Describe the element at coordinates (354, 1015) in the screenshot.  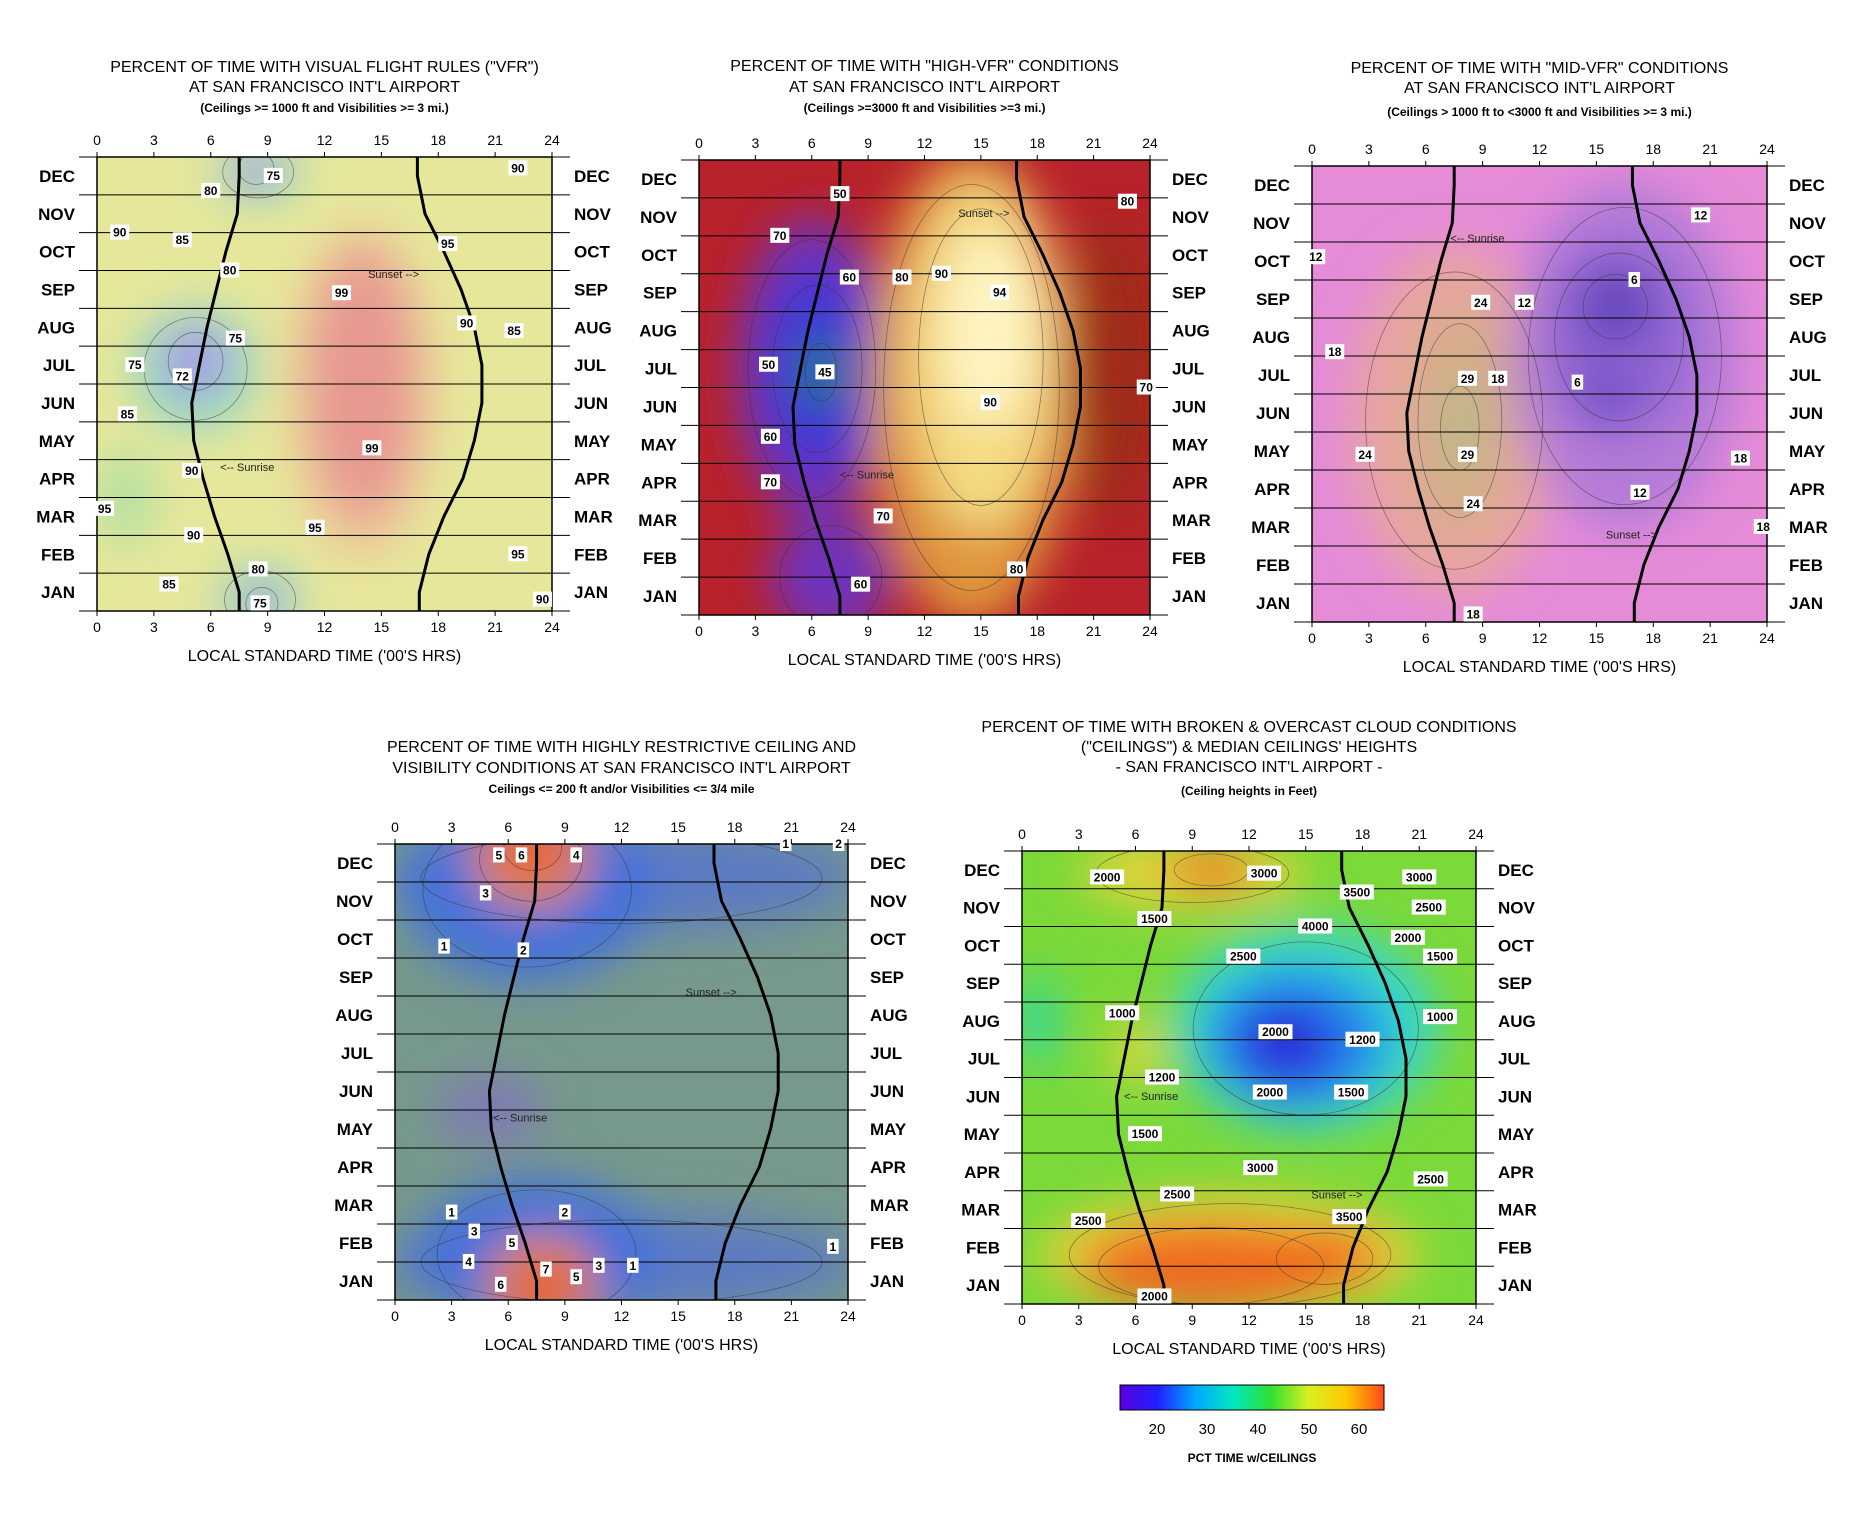
I see `month-label-left: AUG` at that location.